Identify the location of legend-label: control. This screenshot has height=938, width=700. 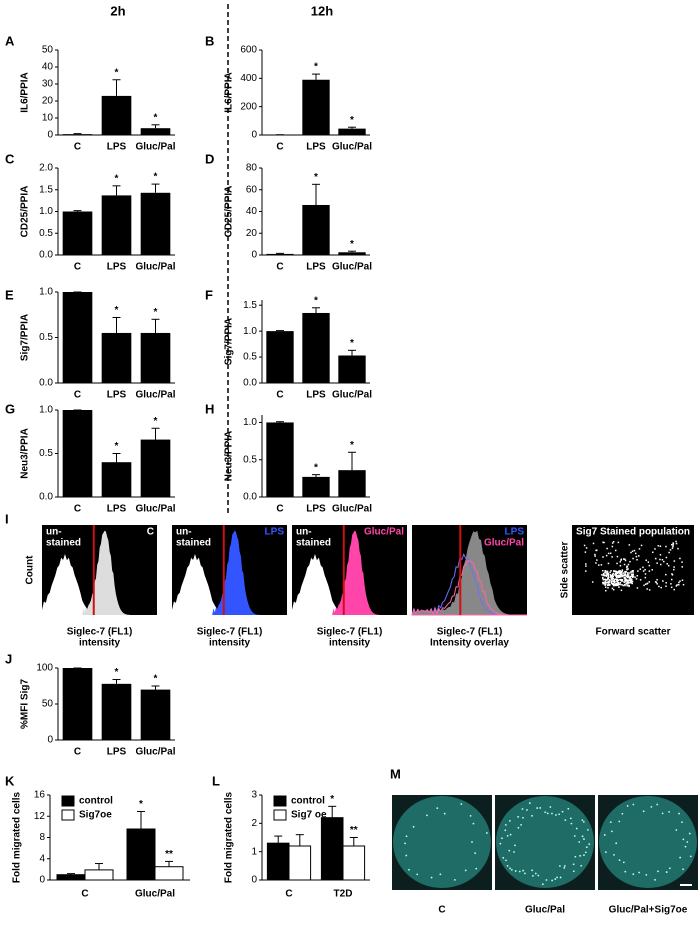
(96, 801).